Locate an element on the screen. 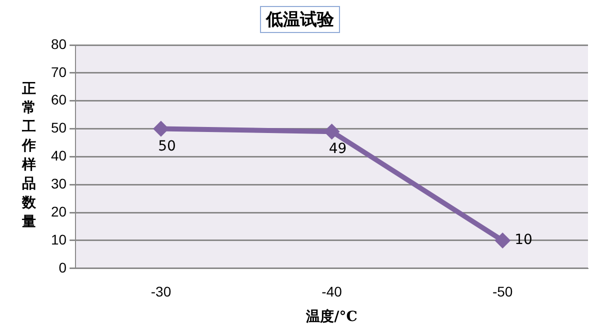  y-tick-label: 30 is located at coordinates (58, 183).